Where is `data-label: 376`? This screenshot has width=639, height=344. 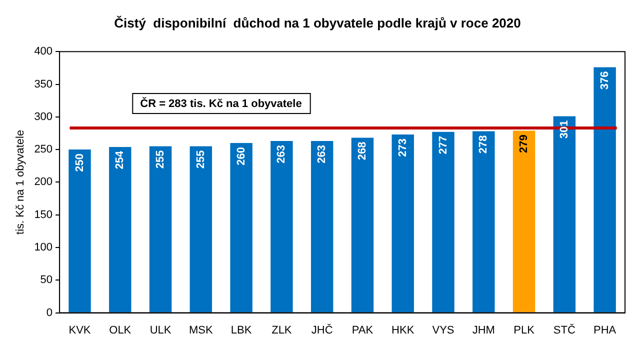
data-label: 376 is located at coordinates (604, 80).